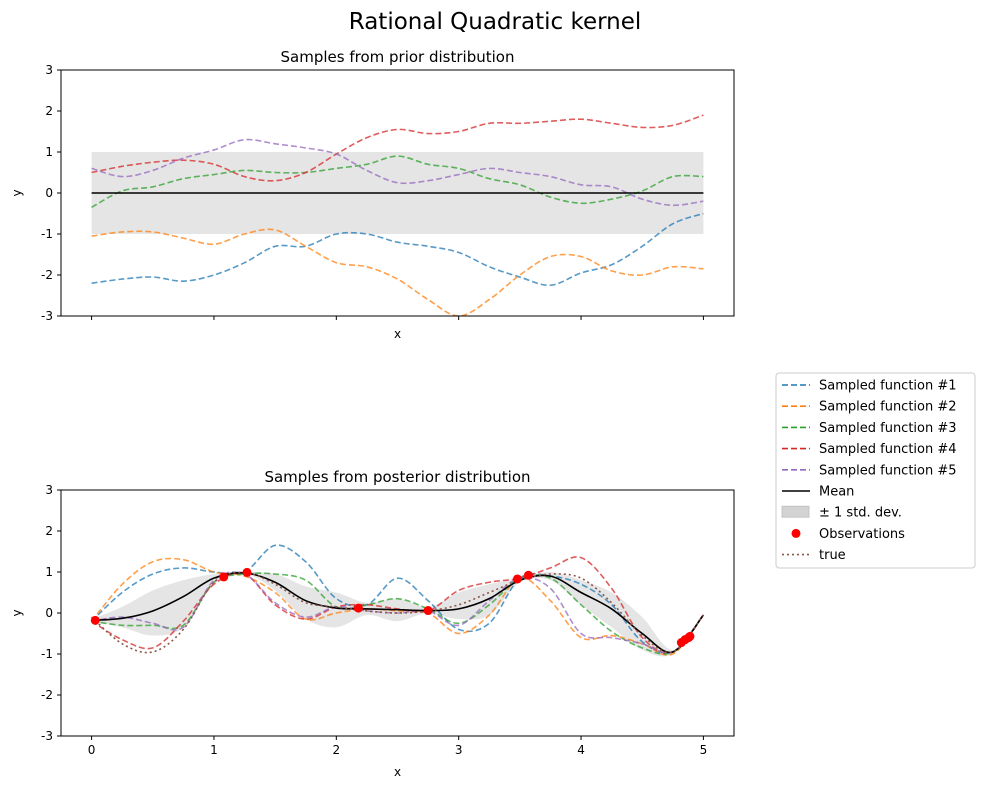 The height and width of the screenshot is (789, 984). What do you see at coordinates (704, 750) in the screenshot?
I see `x-tick-label: 5` at bounding box center [704, 750].